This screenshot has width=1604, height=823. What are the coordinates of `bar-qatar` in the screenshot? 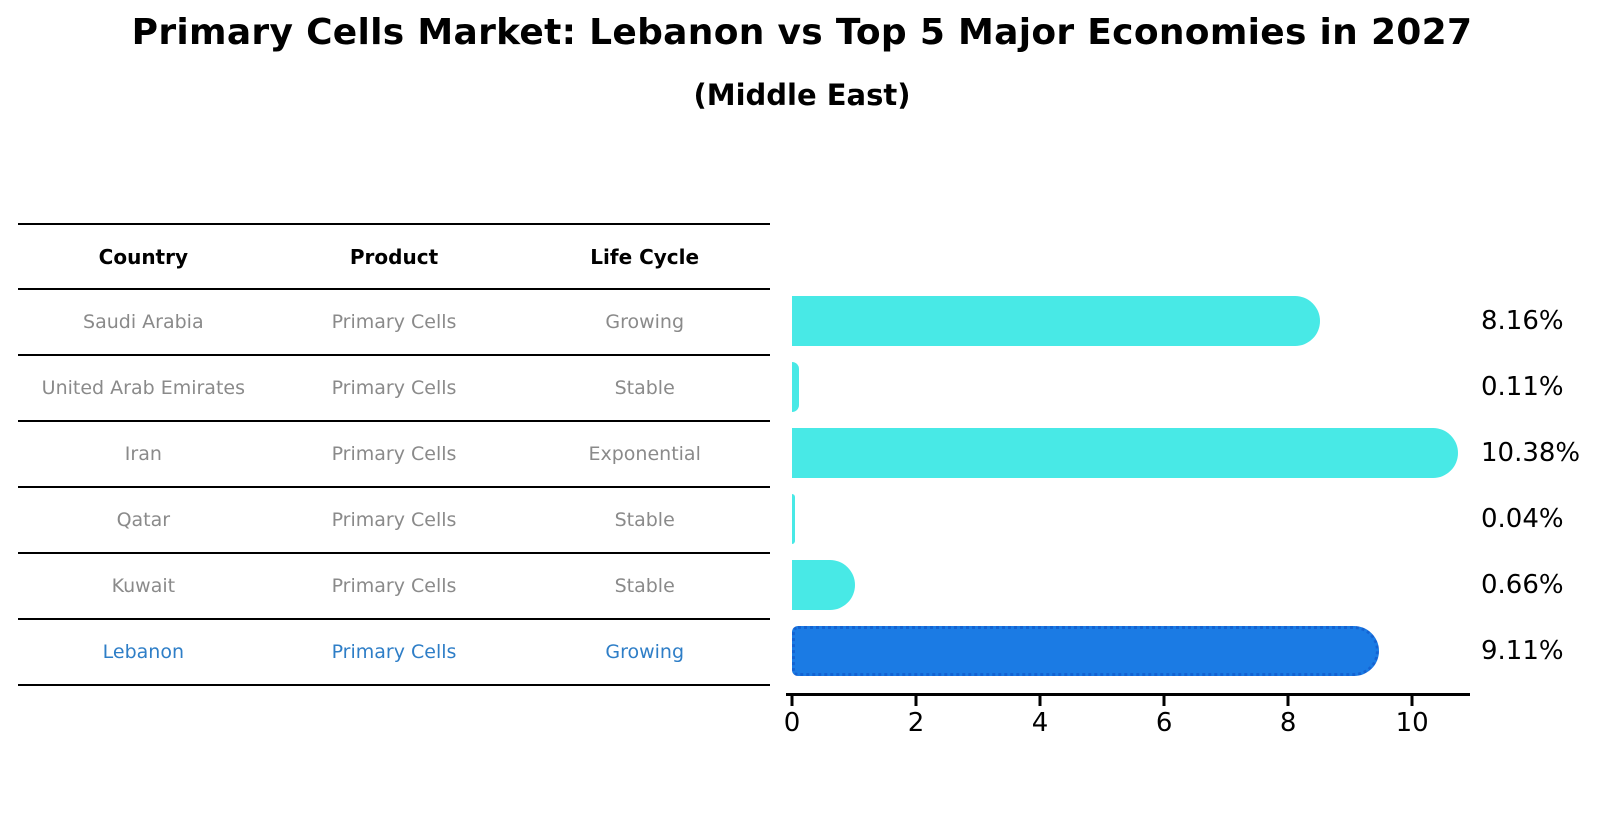 It's located at (793, 519).